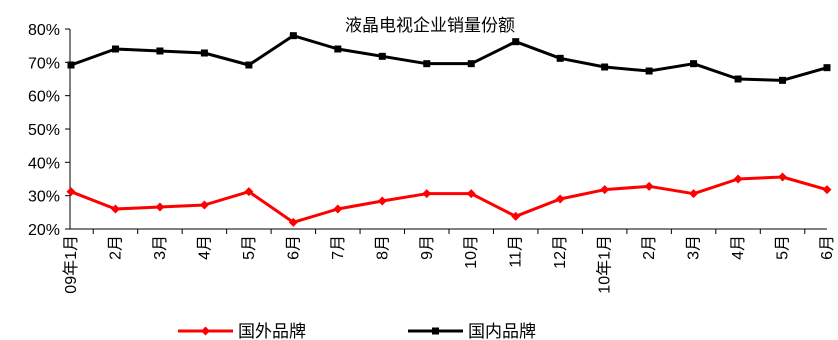 The height and width of the screenshot is (340, 838). Describe the element at coordinates (357, 331) in the screenshot. I see `legend: 国外品牌 国内品牌` at that location.